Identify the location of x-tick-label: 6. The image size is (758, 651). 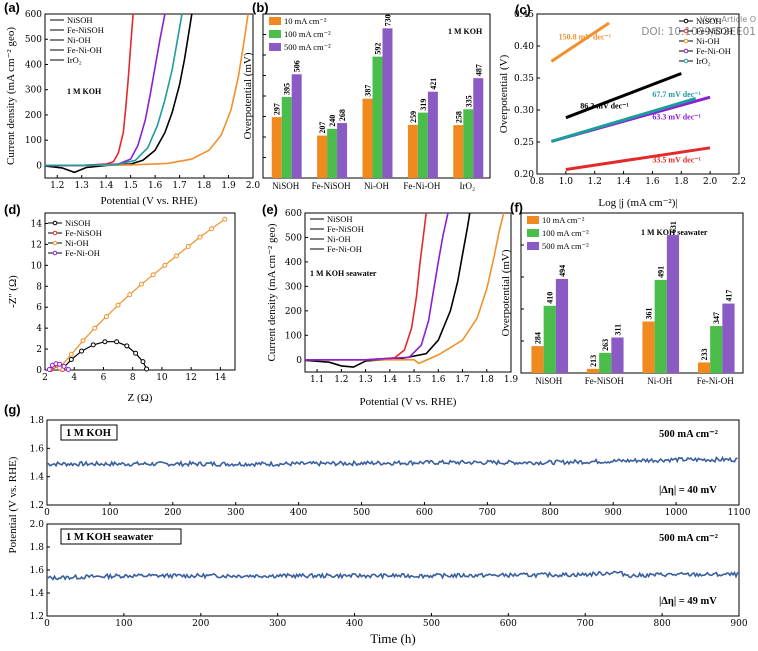
(104, 378).